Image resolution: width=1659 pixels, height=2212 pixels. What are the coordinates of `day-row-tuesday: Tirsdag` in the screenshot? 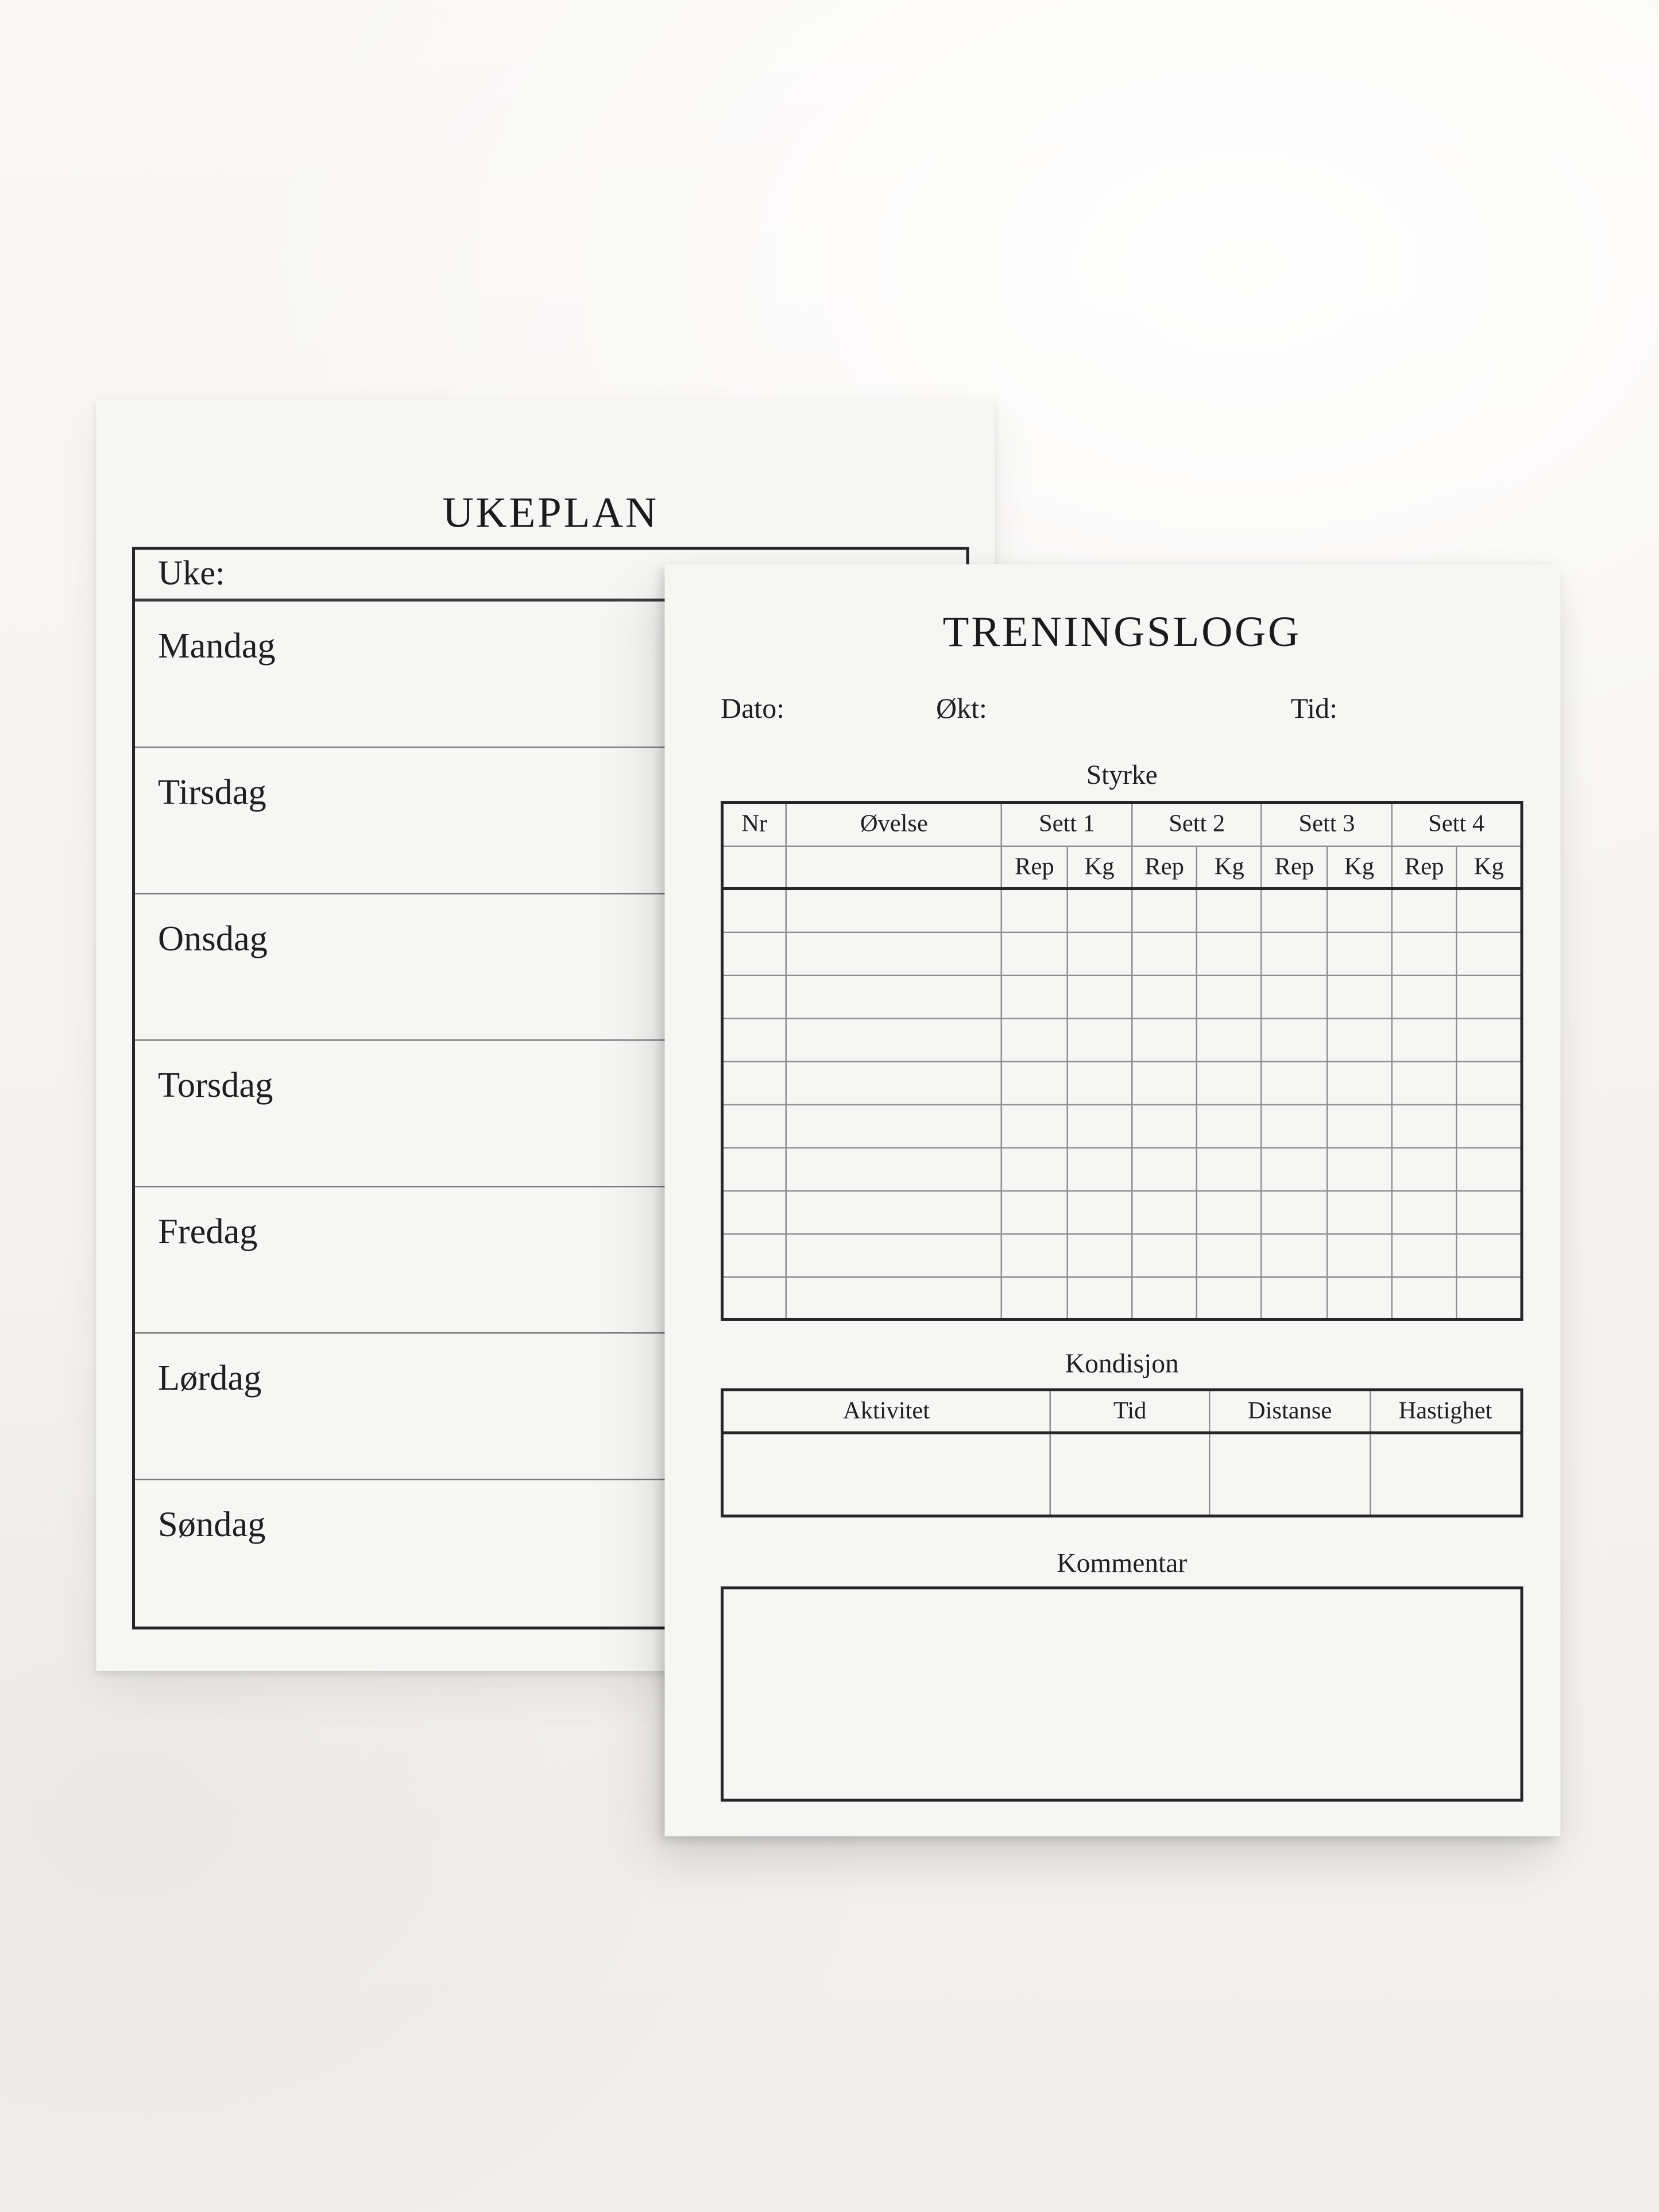 It's located at (551, 822).